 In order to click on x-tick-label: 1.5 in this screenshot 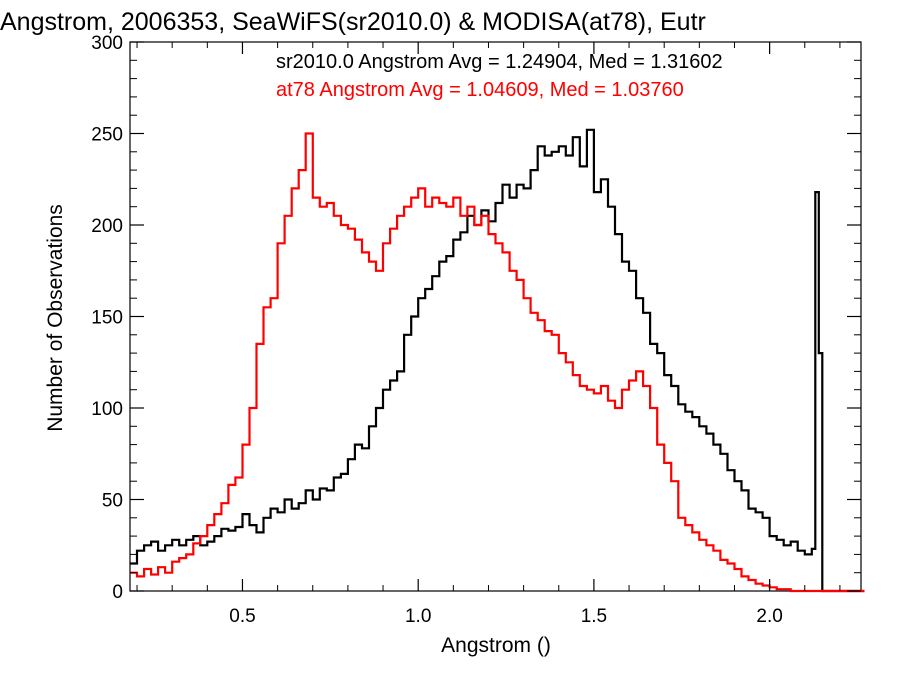, I will do `click(594, 616)`.